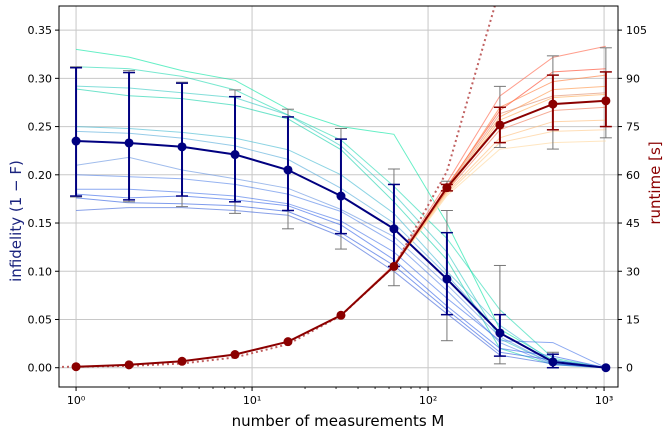 The image size is (669, 435). I want to click on y-left-tick-label-0: 0.00, so click(40, 368).